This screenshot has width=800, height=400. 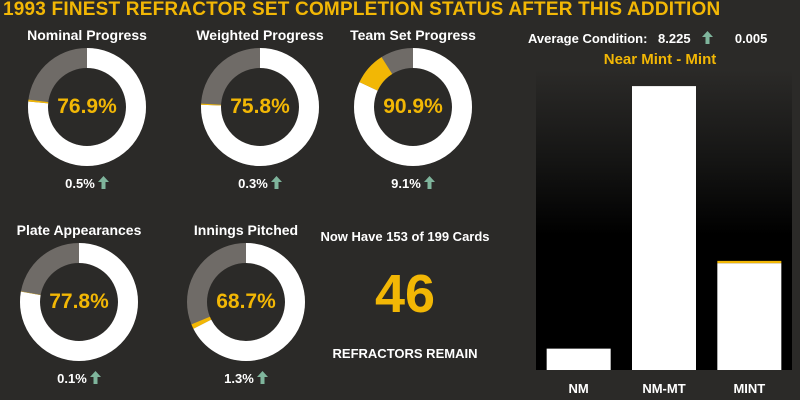 I want to click on gauge-label: Team Set Progress, so click(x=413, y=35).